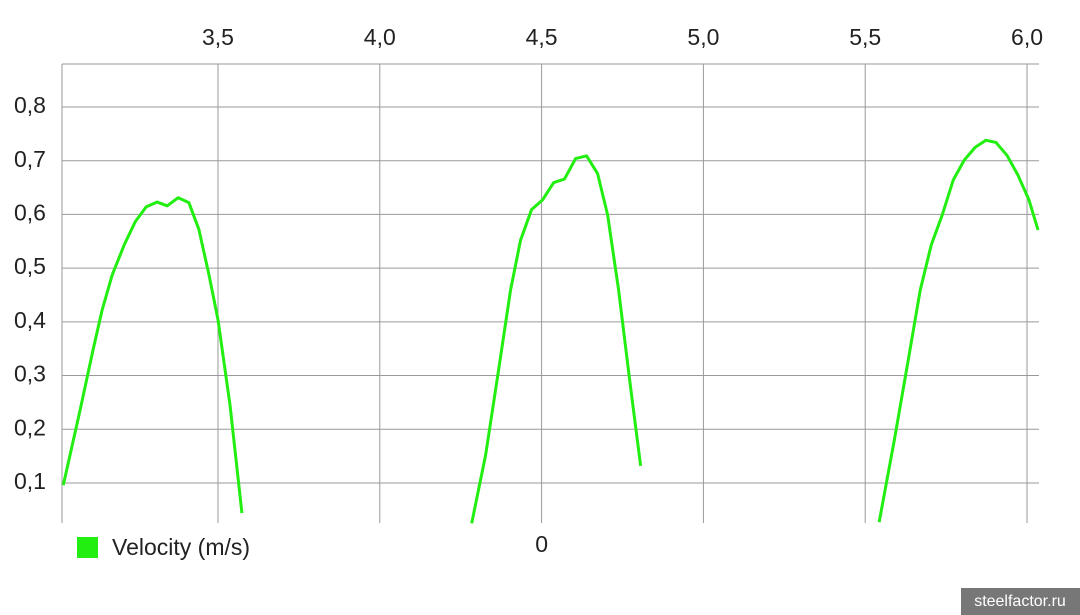 This screenshot has height=615, width=1080. What do you see at coordinates (865, 37) in the screenshot?
I see `x-tick-label: 5,5` at bounding box center [865, 37].